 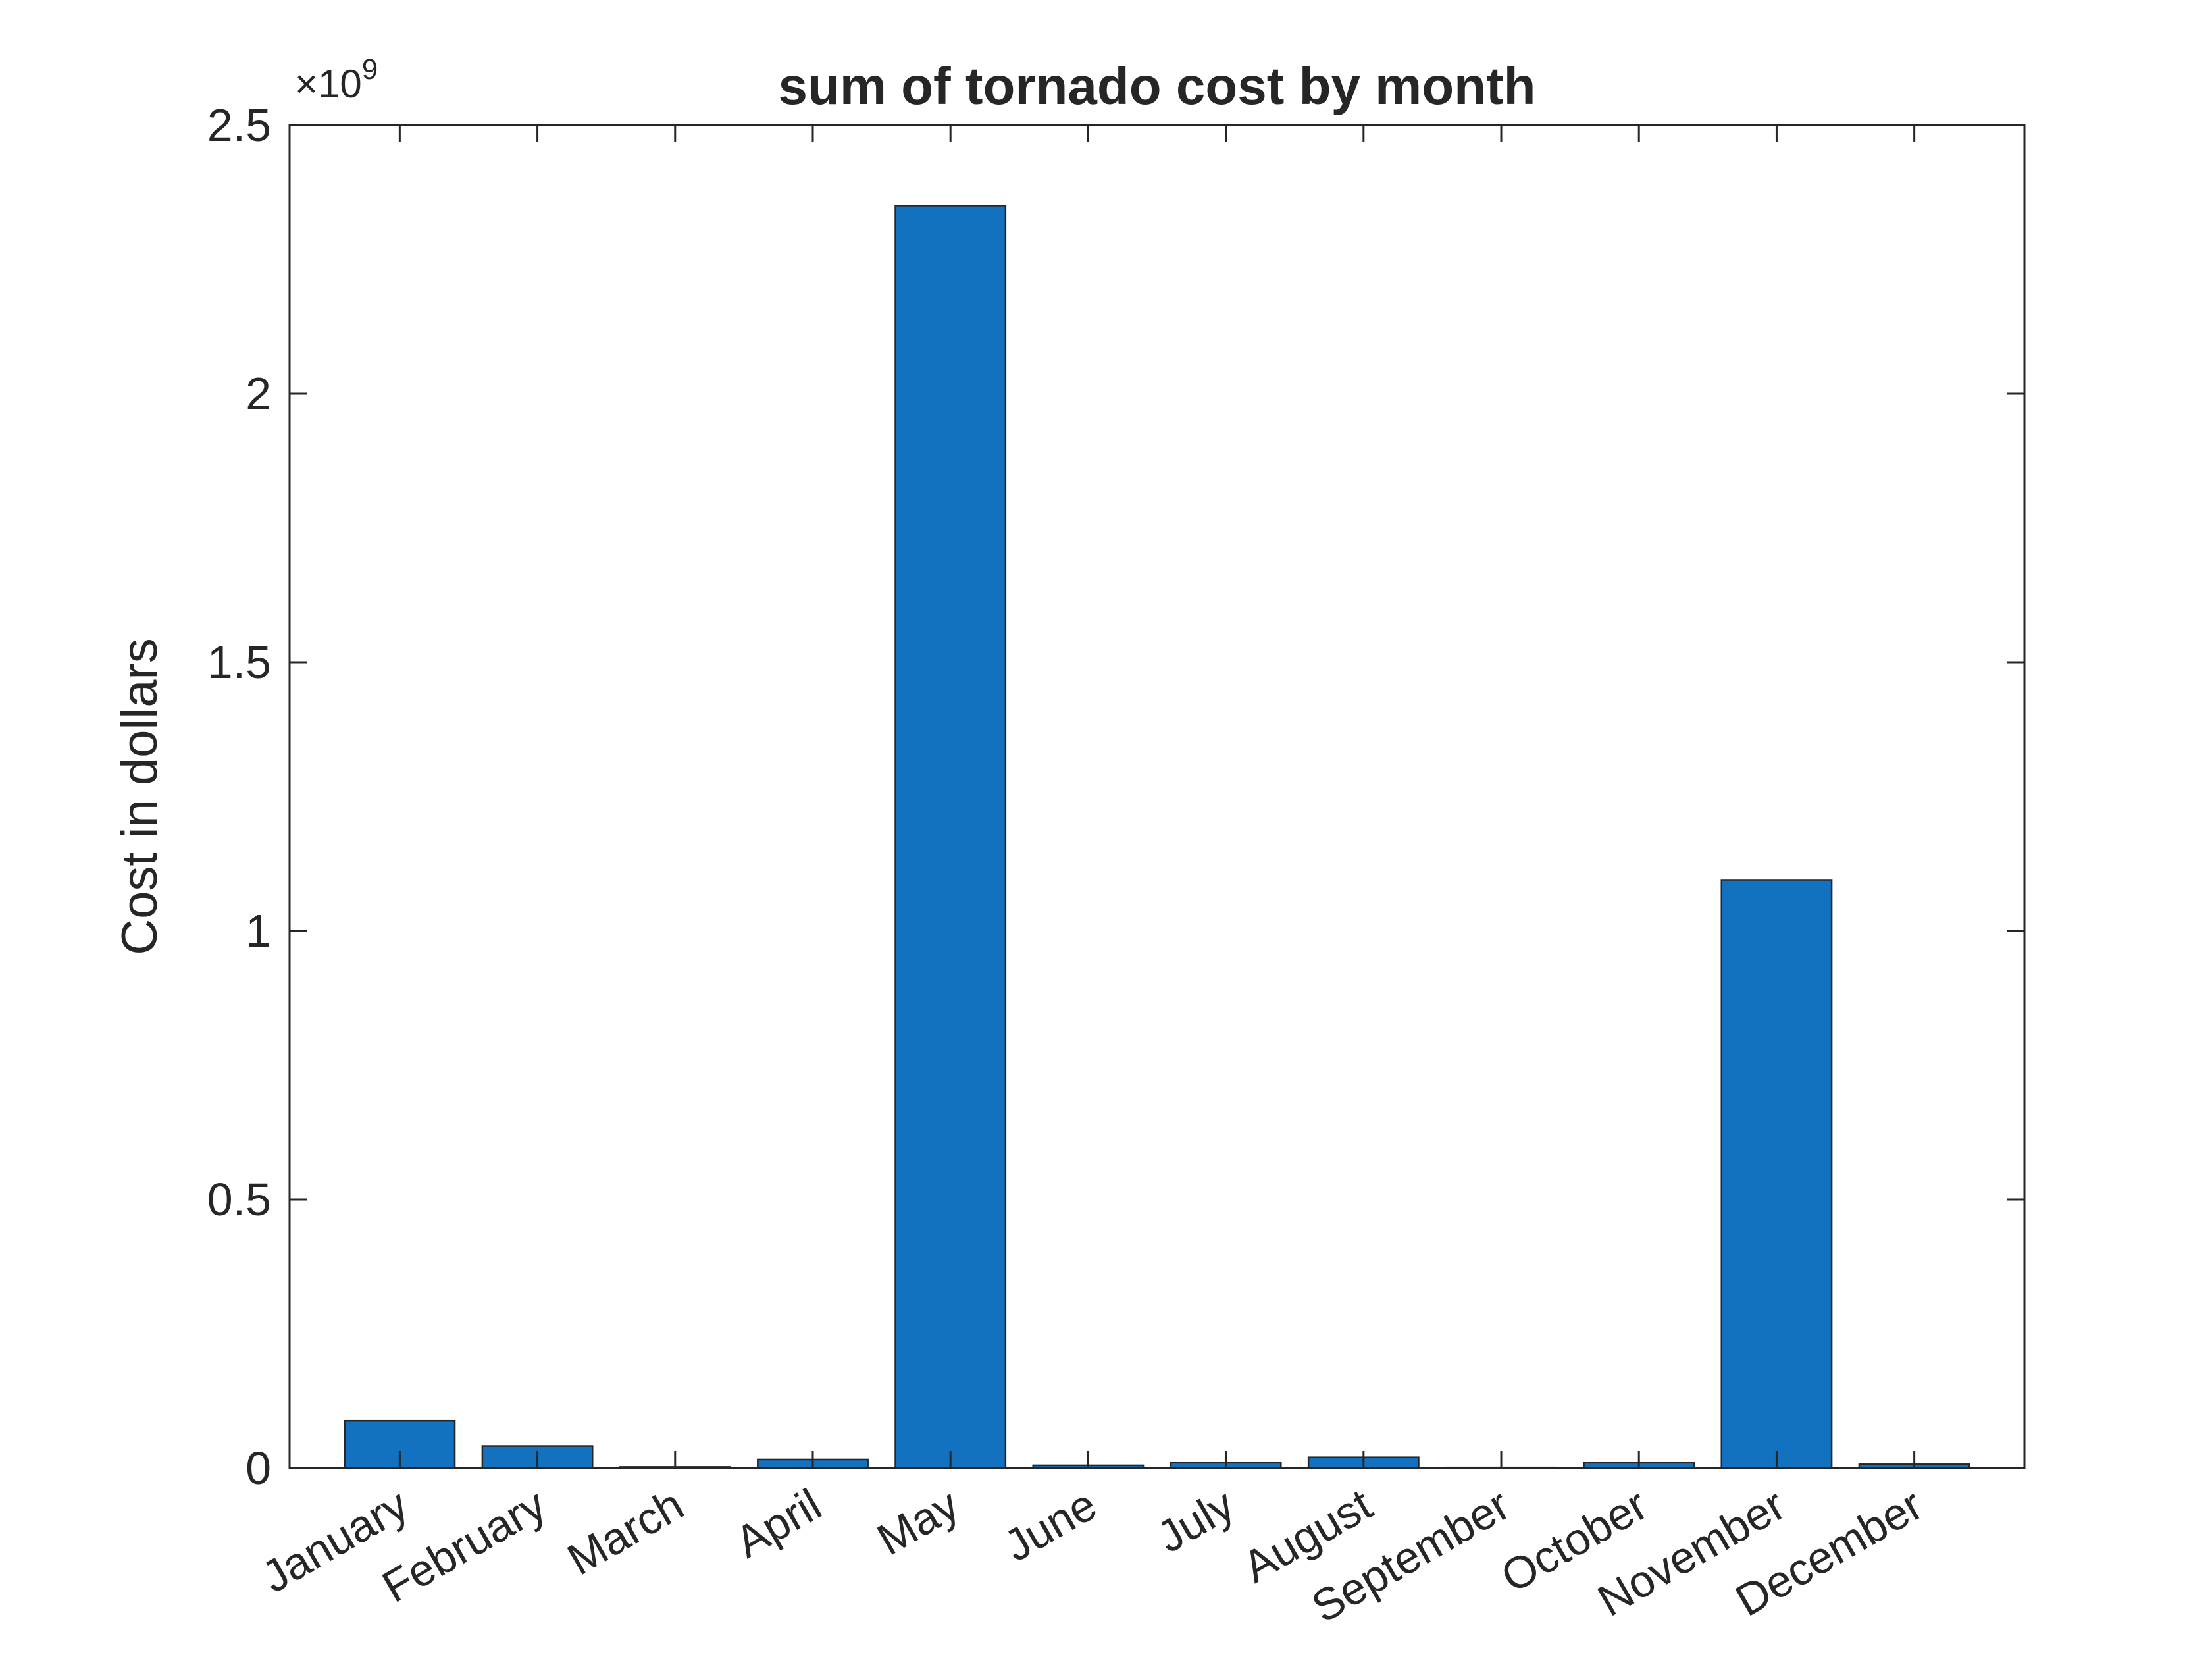 I want to click on y-axis-label: Cost in dollars, so click(x=140, y=796).